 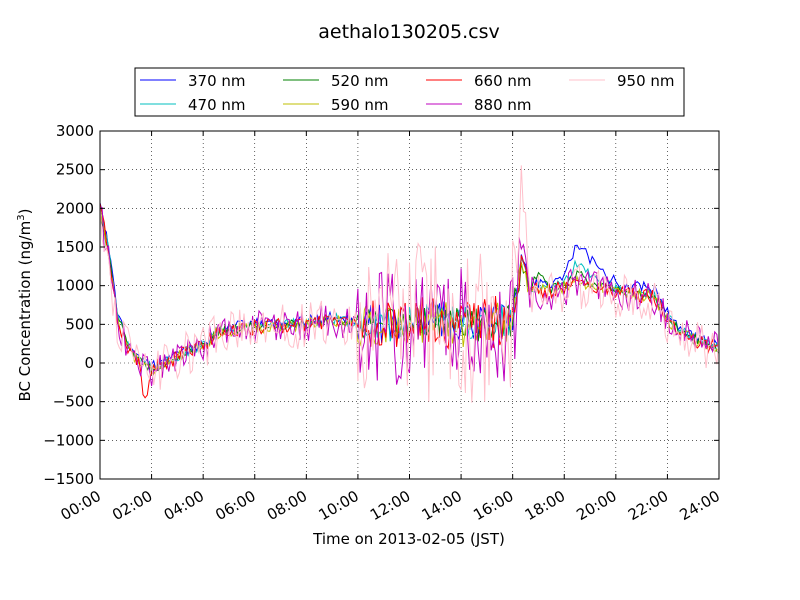 I want to click on y-axis-label-suffix: ), so click(x=25, y=212).